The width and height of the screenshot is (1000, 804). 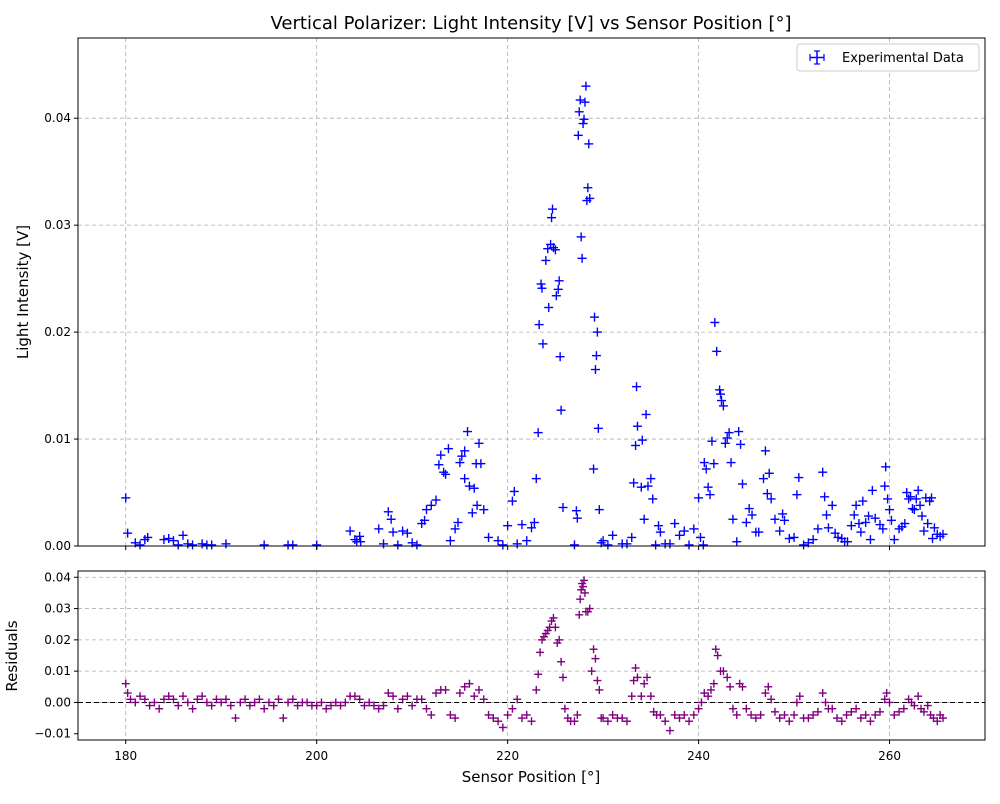 What do you see at coordinates (12, 655) in the screenshot?
I see `bottom-y-axis-label: Residuals` at bounding box center [12, 655].